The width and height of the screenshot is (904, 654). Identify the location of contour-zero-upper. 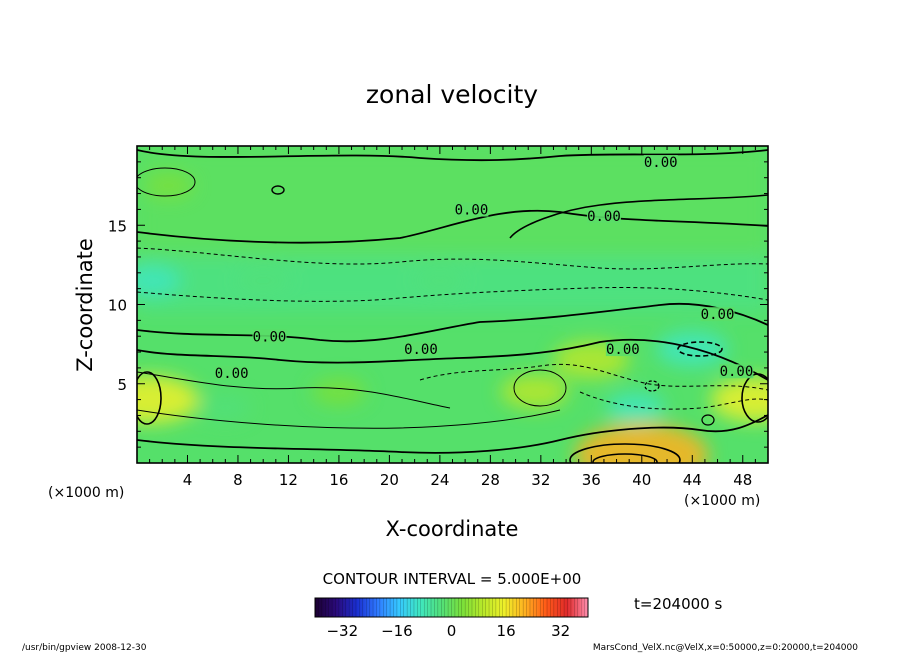
(452, 226).